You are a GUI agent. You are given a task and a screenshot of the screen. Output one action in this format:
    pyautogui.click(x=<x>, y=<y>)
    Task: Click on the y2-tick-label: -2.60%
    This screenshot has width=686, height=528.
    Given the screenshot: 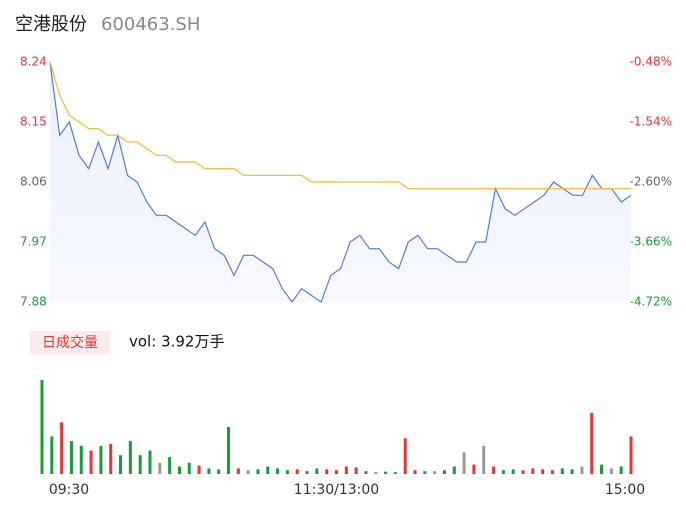 What is the action you would take?
    pyautogui.click(x=651, y=182)
    